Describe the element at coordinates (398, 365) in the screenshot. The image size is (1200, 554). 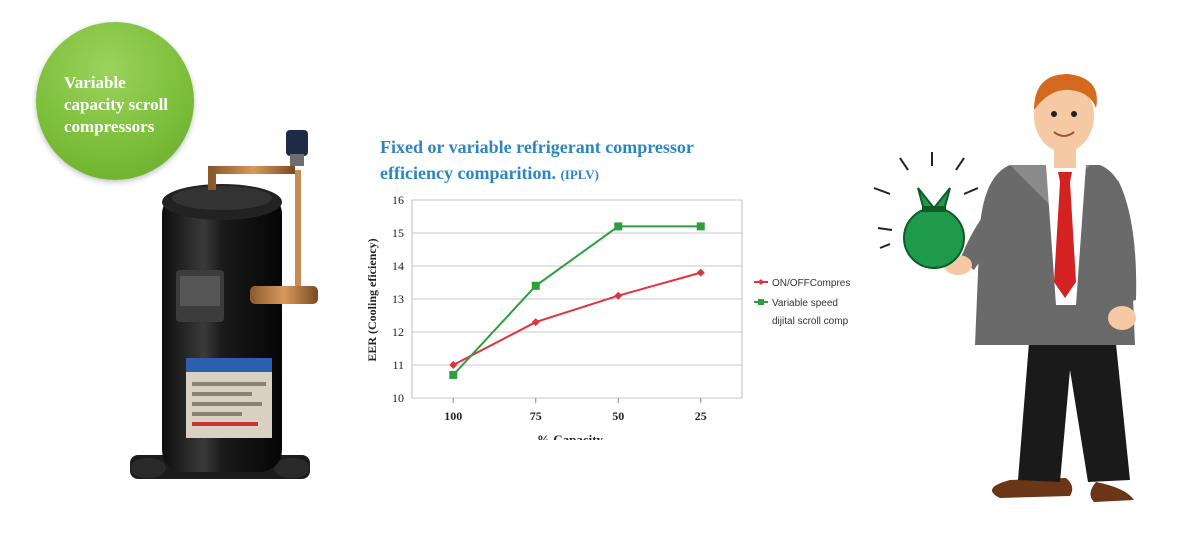
I see `y-tick-label: 11` at that location.